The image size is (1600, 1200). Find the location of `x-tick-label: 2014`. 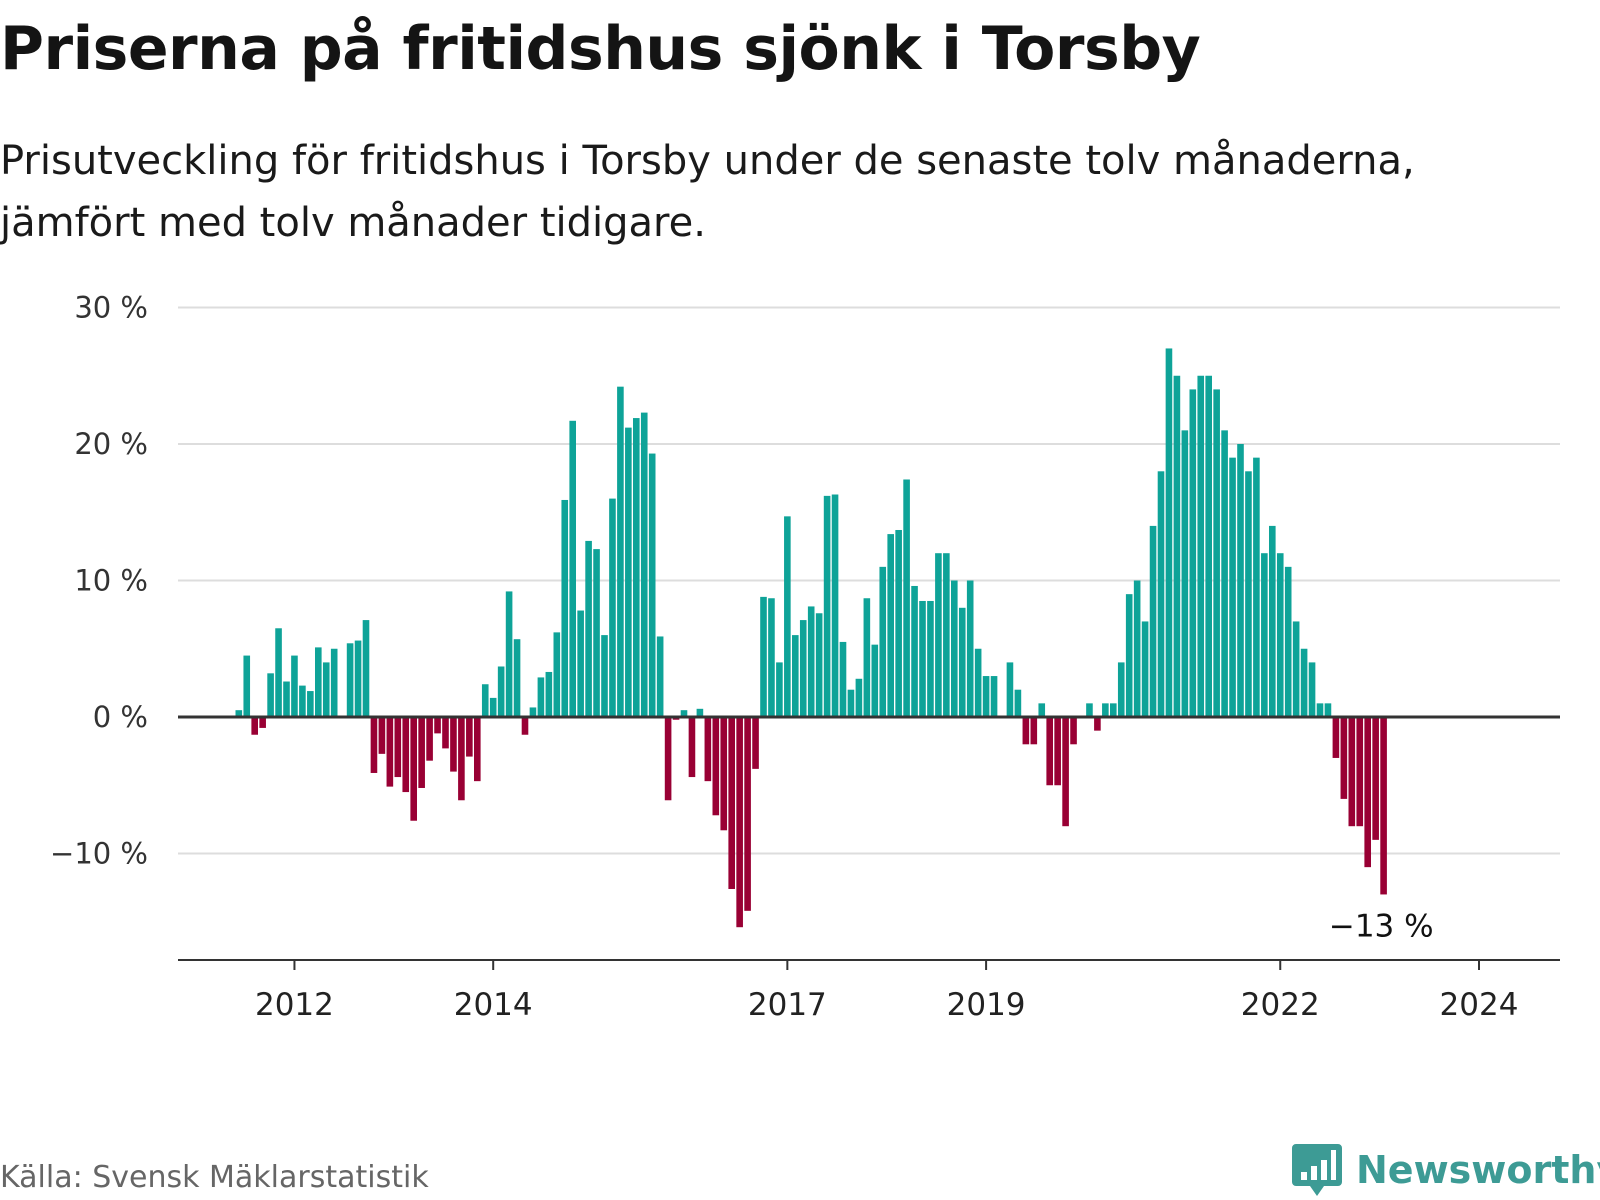

x-tick-label: 2014 is located at coordinates (493, 1005).